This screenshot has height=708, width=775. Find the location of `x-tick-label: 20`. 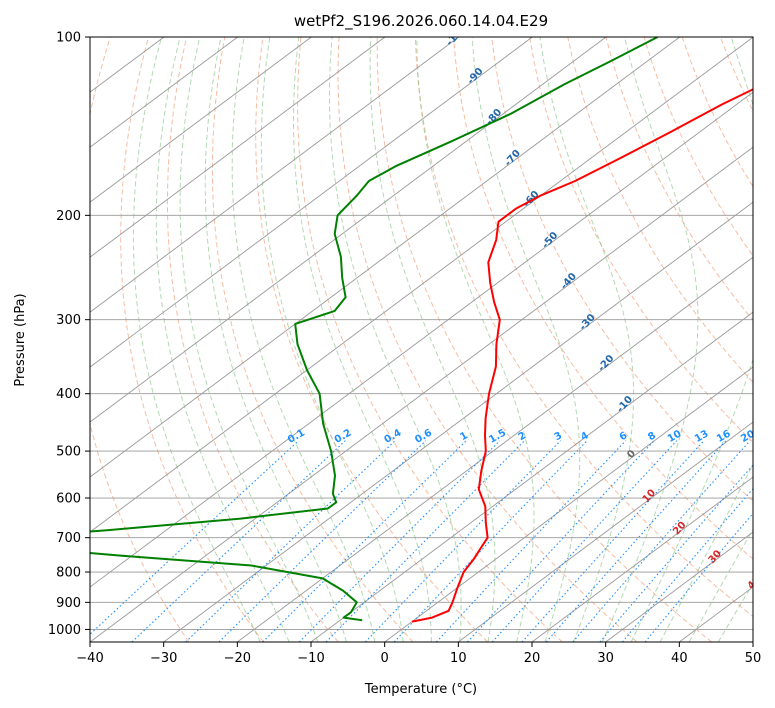

x-tick-label: 20 is located at coordinates (532, 658).